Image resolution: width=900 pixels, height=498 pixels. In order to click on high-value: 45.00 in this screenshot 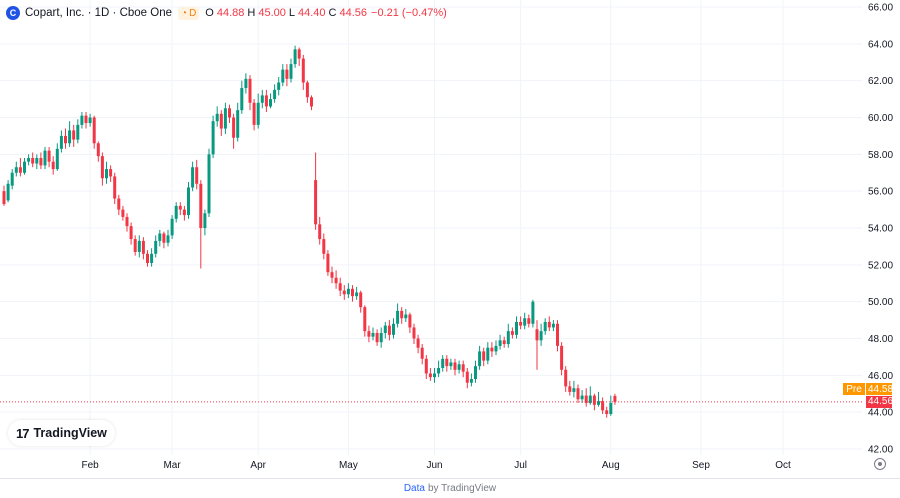, I will do `click(272, 13)`.